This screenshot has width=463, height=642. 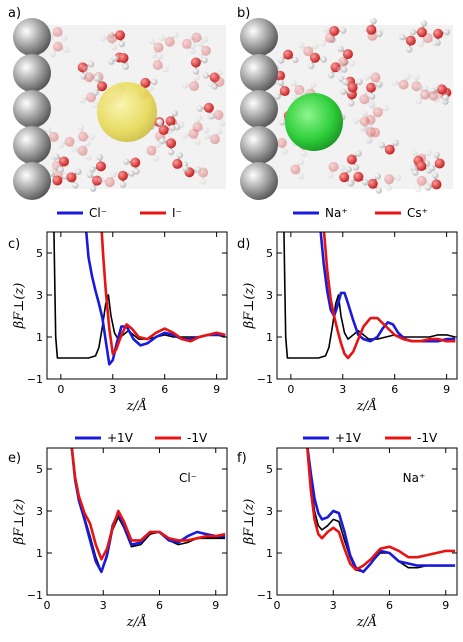 What do you see at coordinates (314, 122) in the screenshot?
I see `sodium-ion` at bounding box center [314, 122].